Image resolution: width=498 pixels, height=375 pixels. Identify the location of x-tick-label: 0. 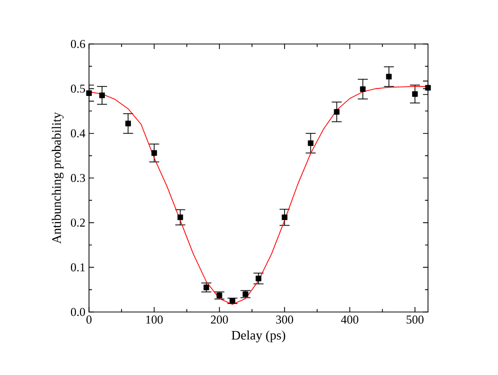
(89, 320).